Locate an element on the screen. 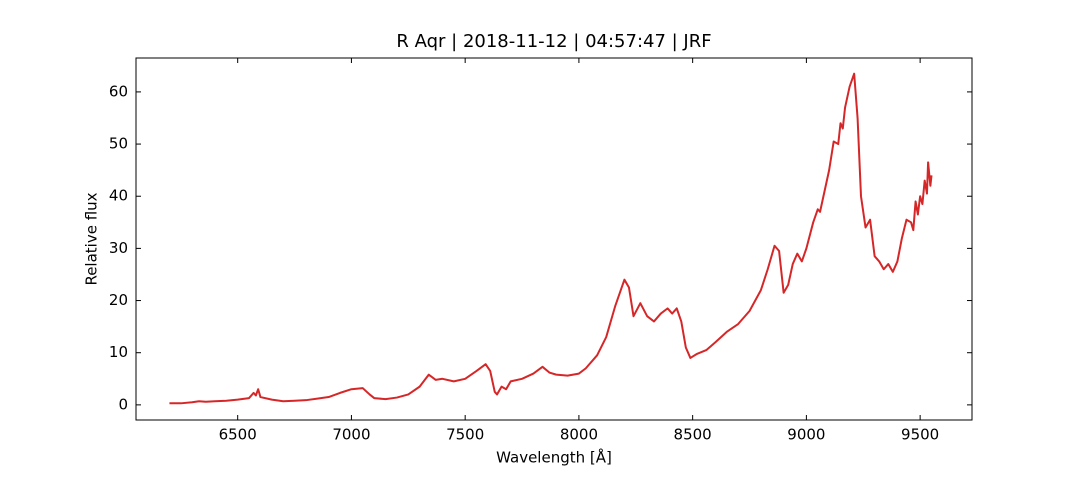 The image size is (1080, 480). x-axis-label: Wavelength [Å] is located at coordinates (554, 457).